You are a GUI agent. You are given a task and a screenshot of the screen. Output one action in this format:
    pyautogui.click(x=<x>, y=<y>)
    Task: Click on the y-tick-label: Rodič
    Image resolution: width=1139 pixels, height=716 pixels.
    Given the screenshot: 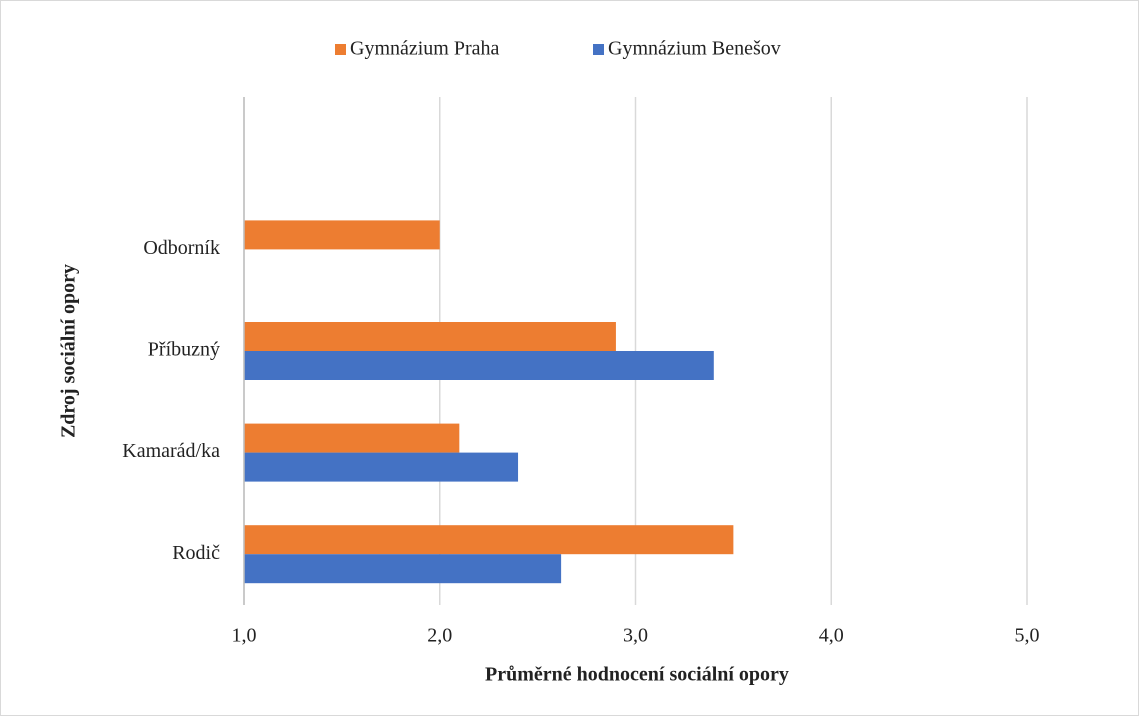 What is the action you would take?
    pyautogui.click(x=196, y=553)
    